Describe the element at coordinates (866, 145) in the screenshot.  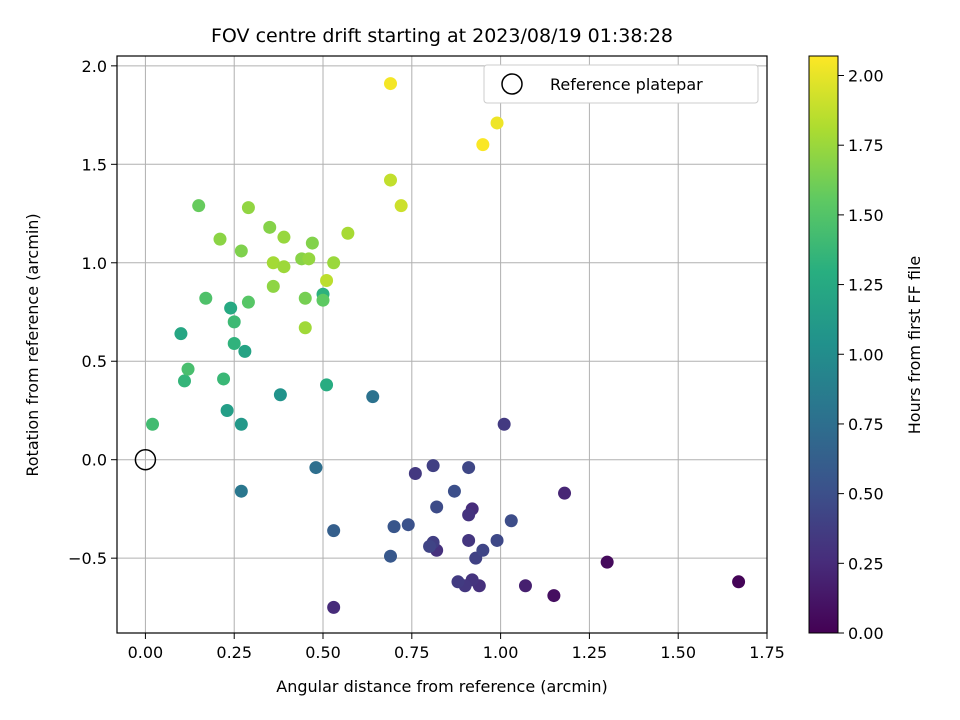
I see `colorbar-tick-label: 1.75` at that location.